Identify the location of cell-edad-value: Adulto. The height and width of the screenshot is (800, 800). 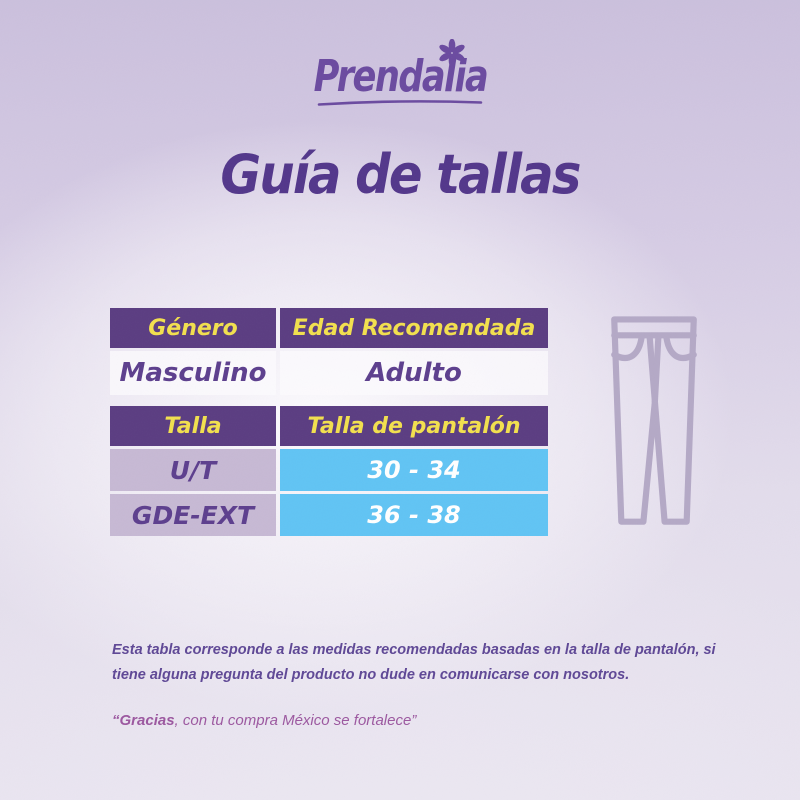
(414, 373).